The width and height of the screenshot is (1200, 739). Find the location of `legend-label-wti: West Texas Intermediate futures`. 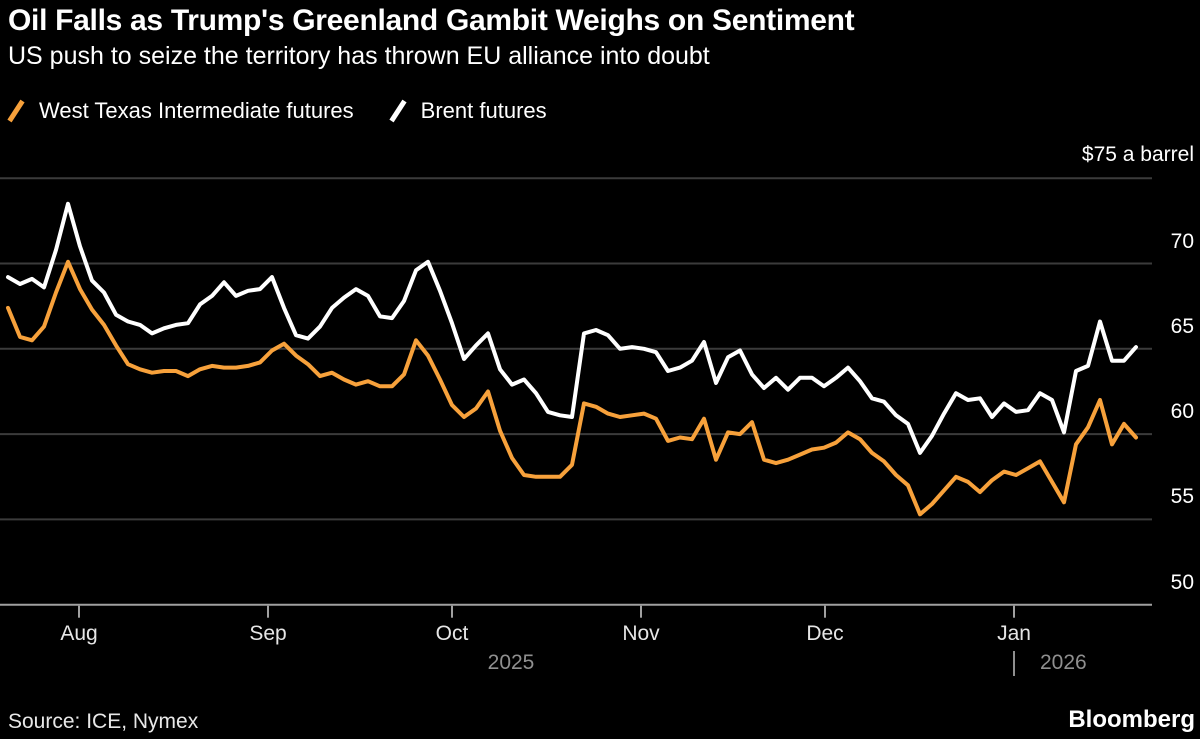

legend-label-wti: West Texas Intermediate futures is located at coordinates (196, 110).